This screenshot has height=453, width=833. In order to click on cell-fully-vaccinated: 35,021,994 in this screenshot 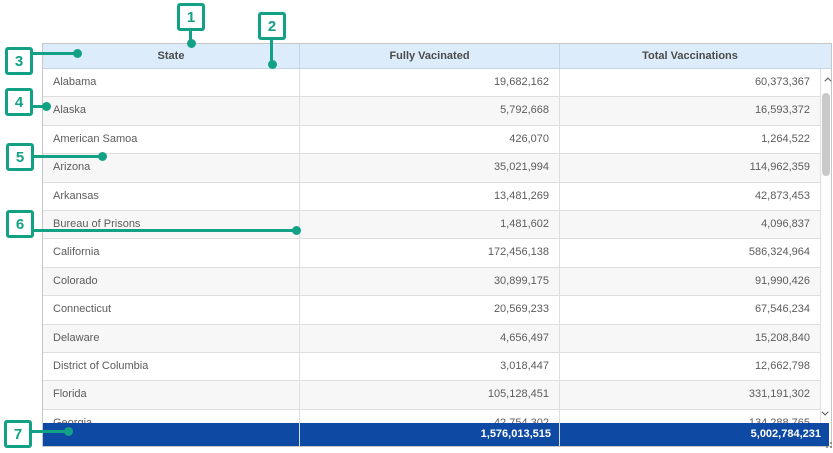, I will do `click(430, 168)`.